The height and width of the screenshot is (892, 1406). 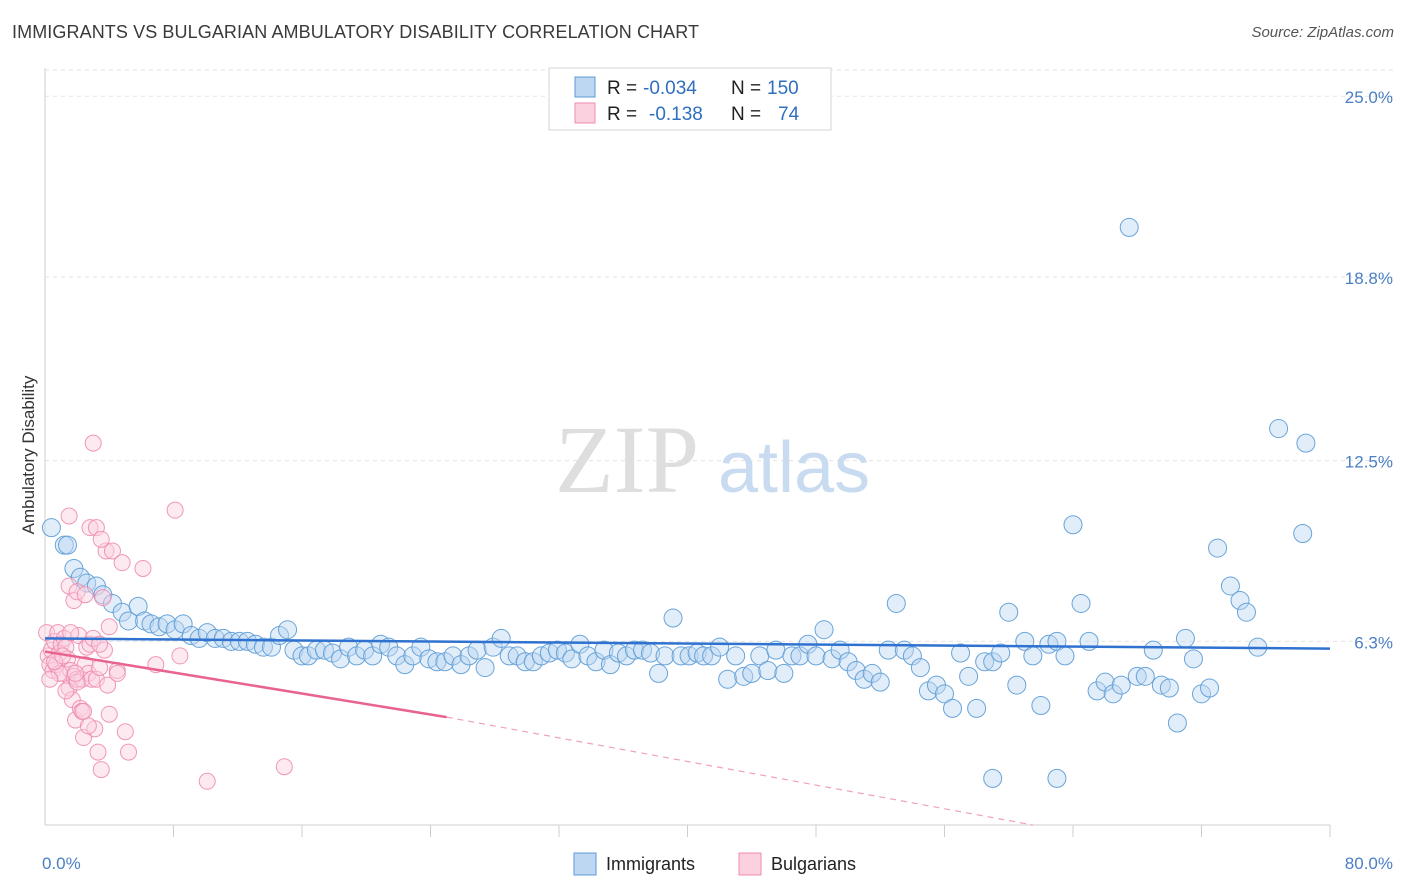 What do you see at coordinates (1373, 642) in the screenshot?
I see `y-tick-label: 6.3%` at bounding box center [1373, 642].